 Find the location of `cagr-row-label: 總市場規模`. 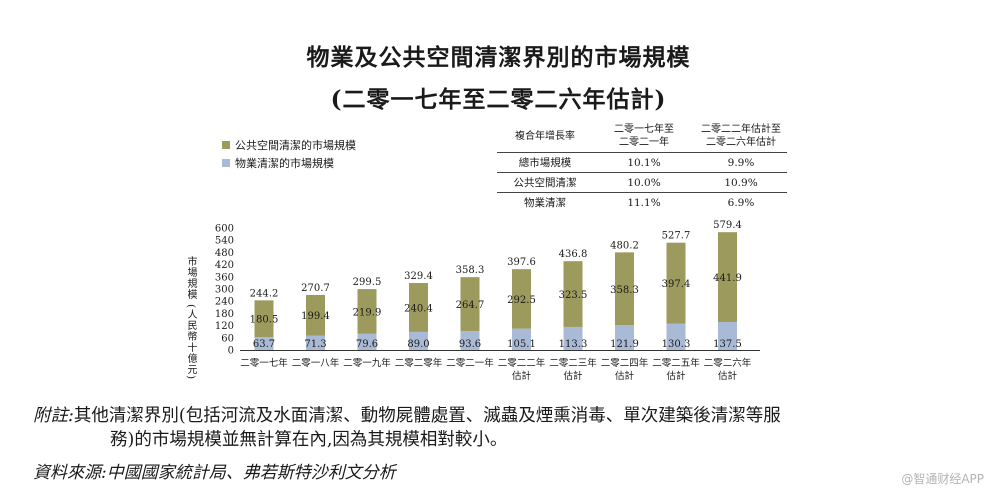

cagr-row-label: 總市場規模 is located at coordinates (545, 162).